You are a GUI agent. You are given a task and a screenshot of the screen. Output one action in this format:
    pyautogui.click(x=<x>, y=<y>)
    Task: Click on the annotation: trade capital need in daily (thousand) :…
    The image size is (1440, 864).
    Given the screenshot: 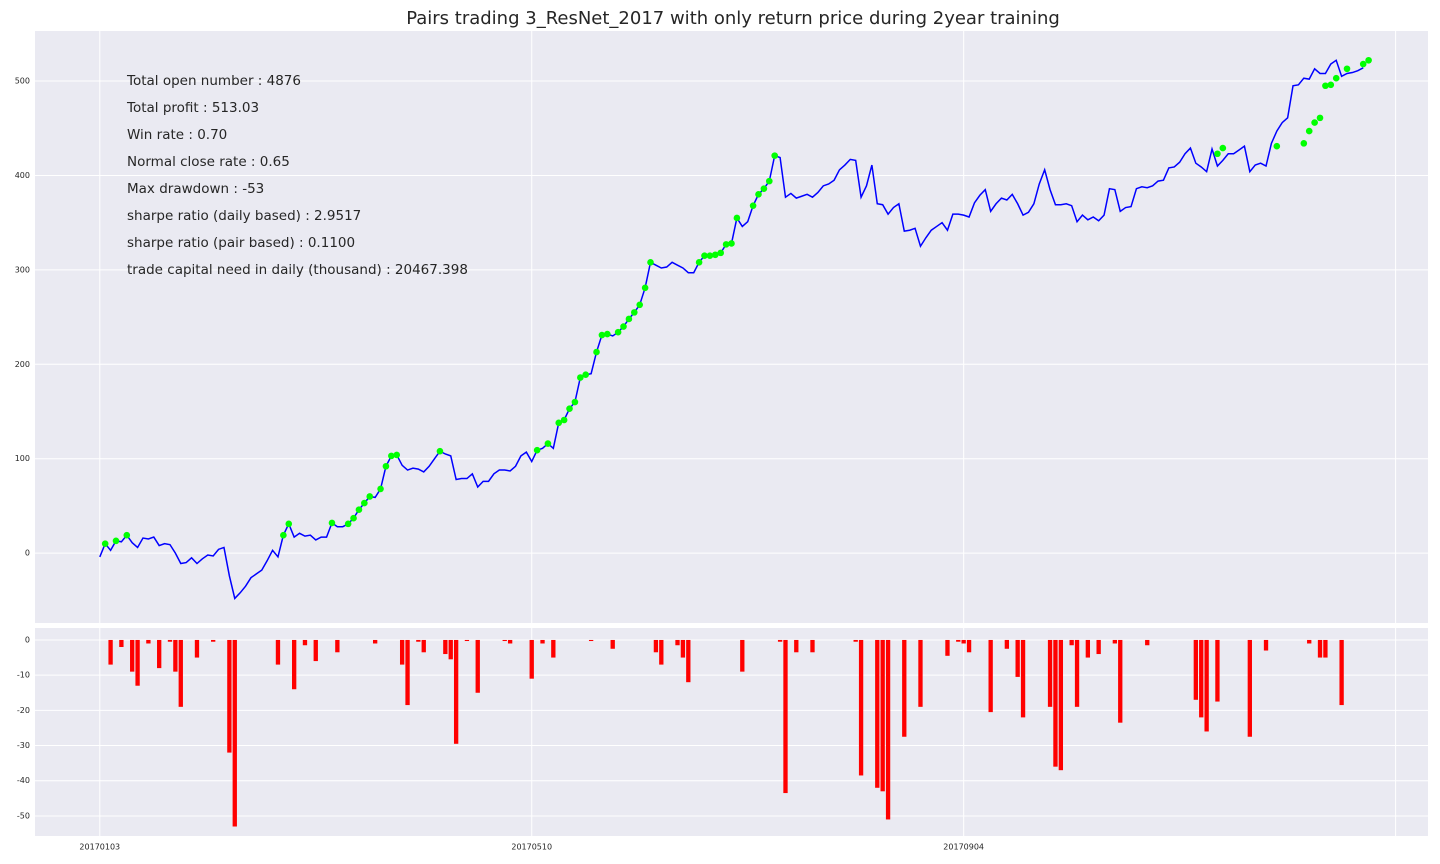 What is the action you would take?
    pyautogui.click(x=297, y=270)
    